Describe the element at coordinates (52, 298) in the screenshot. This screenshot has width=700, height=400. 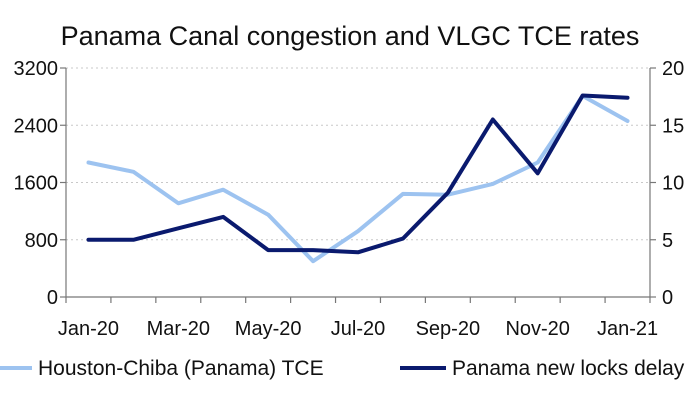
I see `left-y-tick-label: 0` at that location.